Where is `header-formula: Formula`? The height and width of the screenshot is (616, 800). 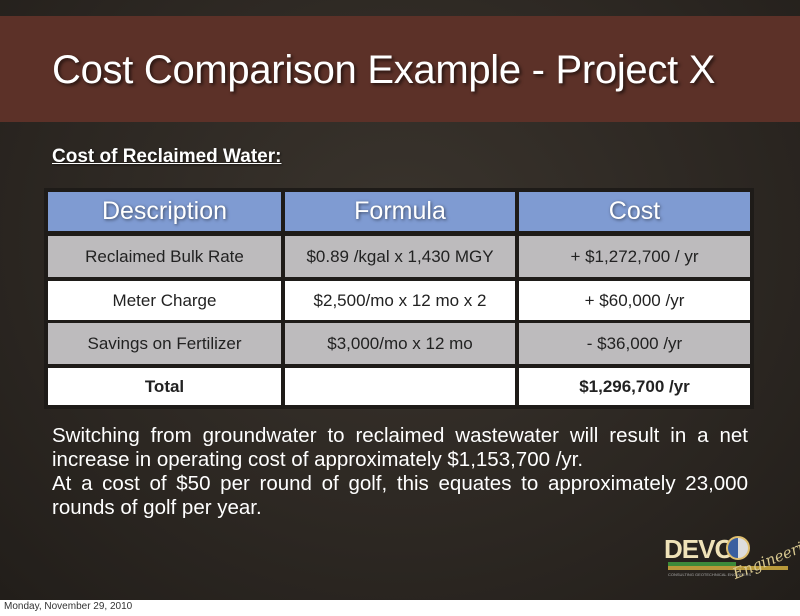
header-formula: Formula is located at coordinates (400, 211).